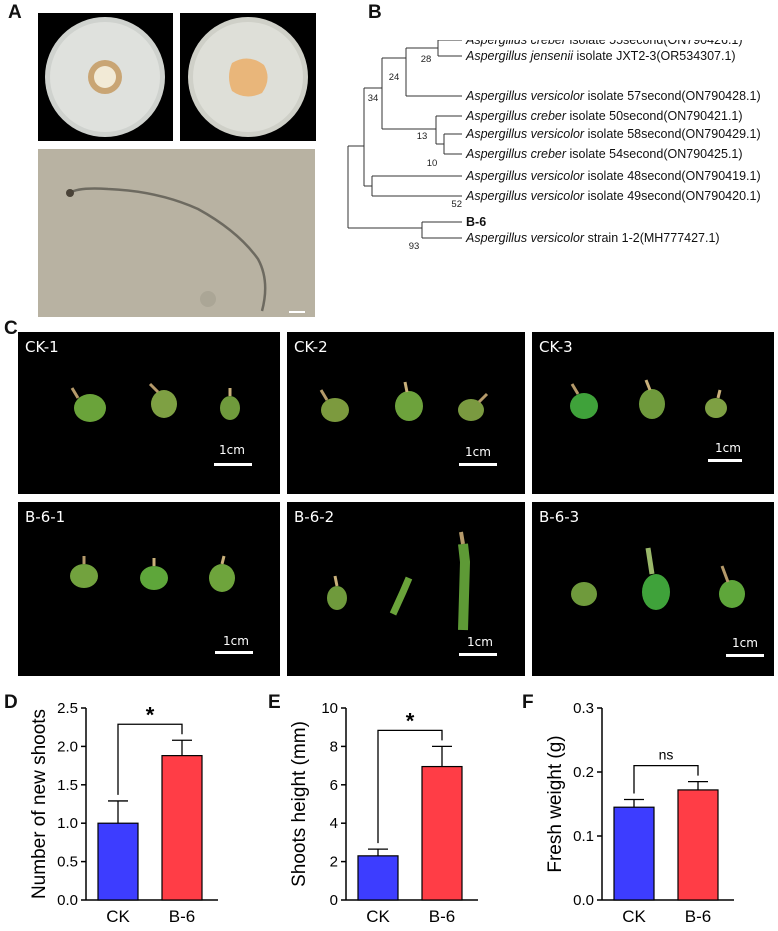  Describe the element at coordinates (334, 823) in the screenshot. I see `y-tick-label: 4` at that location.